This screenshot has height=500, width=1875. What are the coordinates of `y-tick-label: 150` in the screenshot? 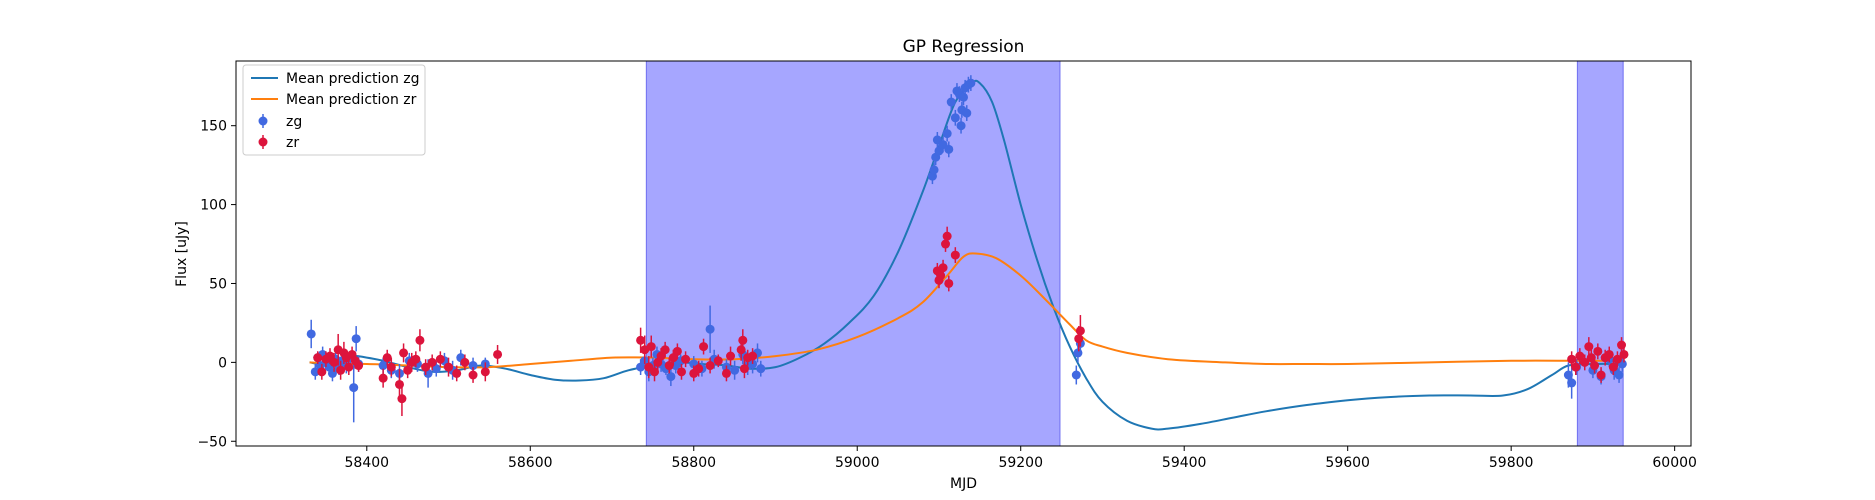 It's located at (213, 127).